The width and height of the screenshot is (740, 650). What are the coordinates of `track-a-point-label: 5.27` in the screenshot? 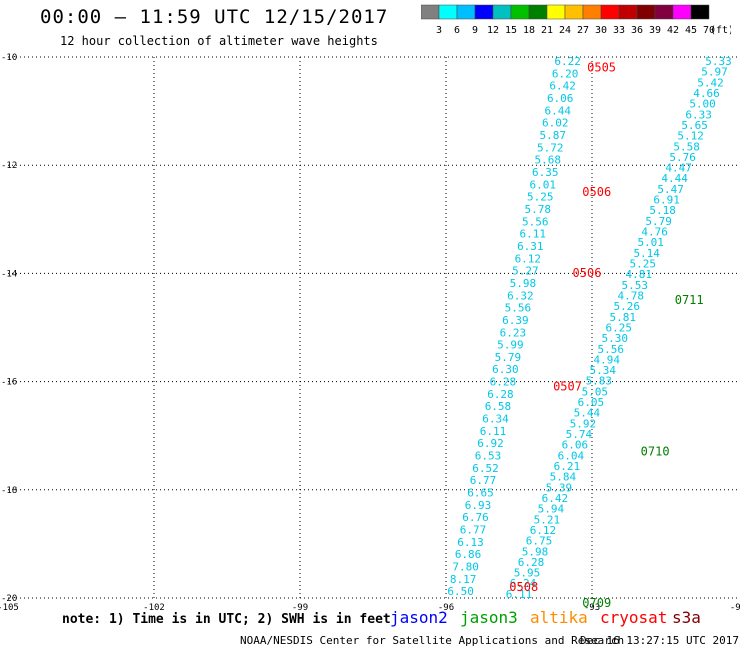 It's located at (525, 271).